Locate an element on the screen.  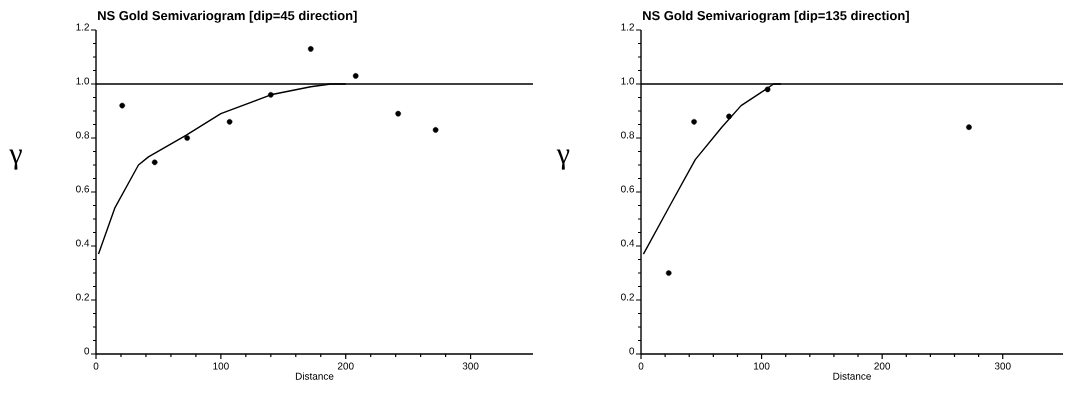
chart-title: NS Gold Semivariogram [dip=45 direction] is located at coordinates (227, 16).